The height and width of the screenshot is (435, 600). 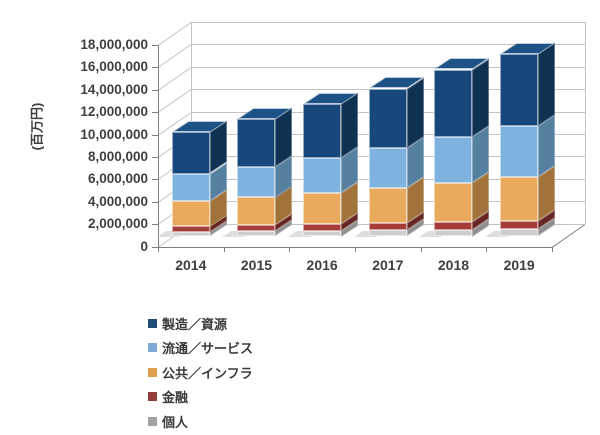 I want to click on y-axis-tick-label: 10,000,000, so click(x=114, y=134).